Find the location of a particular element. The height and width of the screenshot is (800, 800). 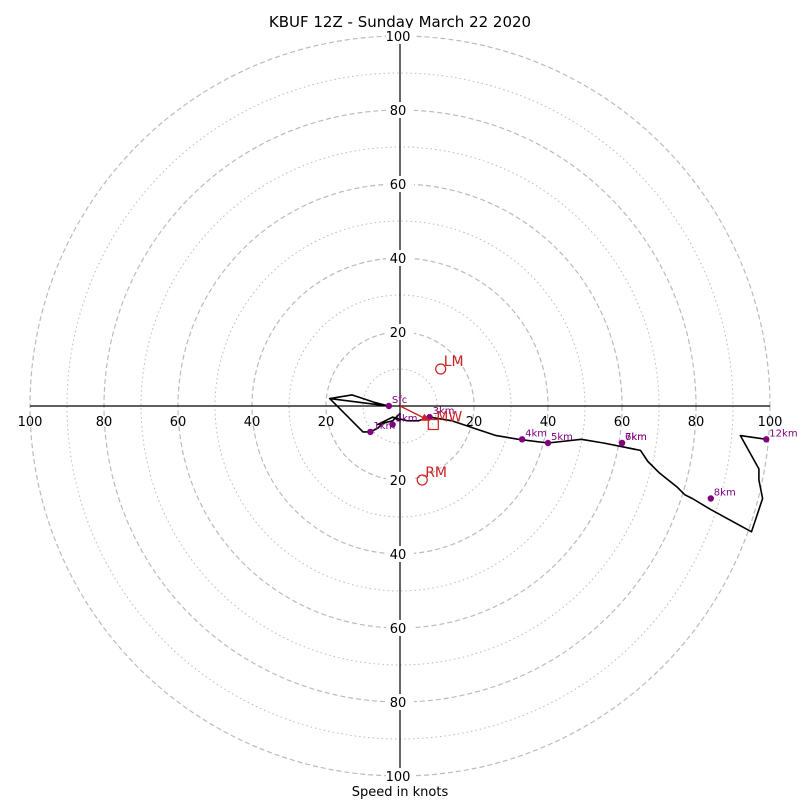

storm-motions: LM MW RM is located at coordinates (431, 420).